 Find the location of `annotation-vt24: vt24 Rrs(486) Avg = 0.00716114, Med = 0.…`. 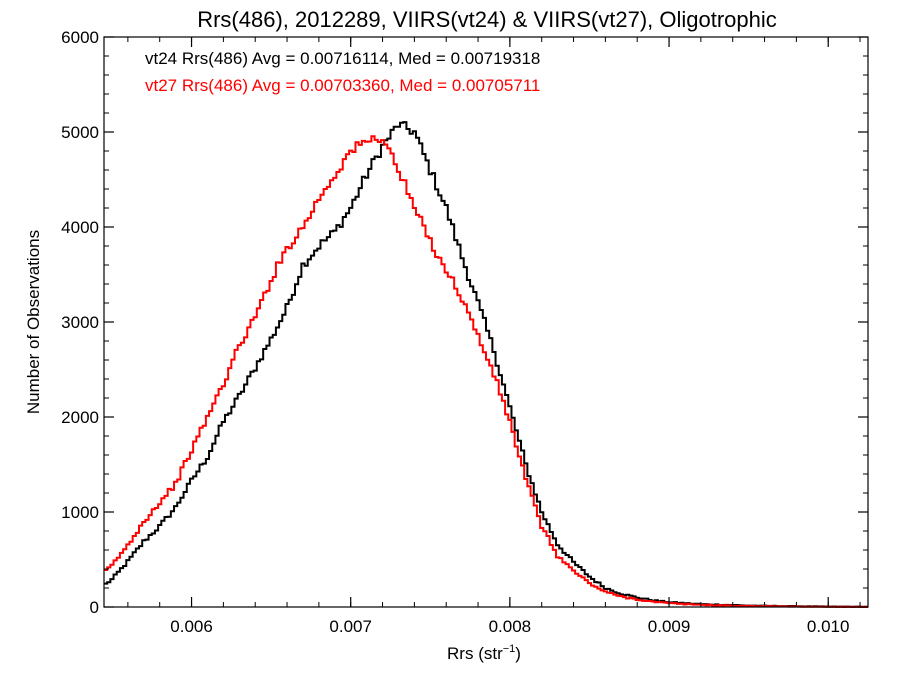

annotation-vt24: vt24 Rrs(486) Avg = 0.00716114, Med = 0.… is located at coordinates (342, 58).